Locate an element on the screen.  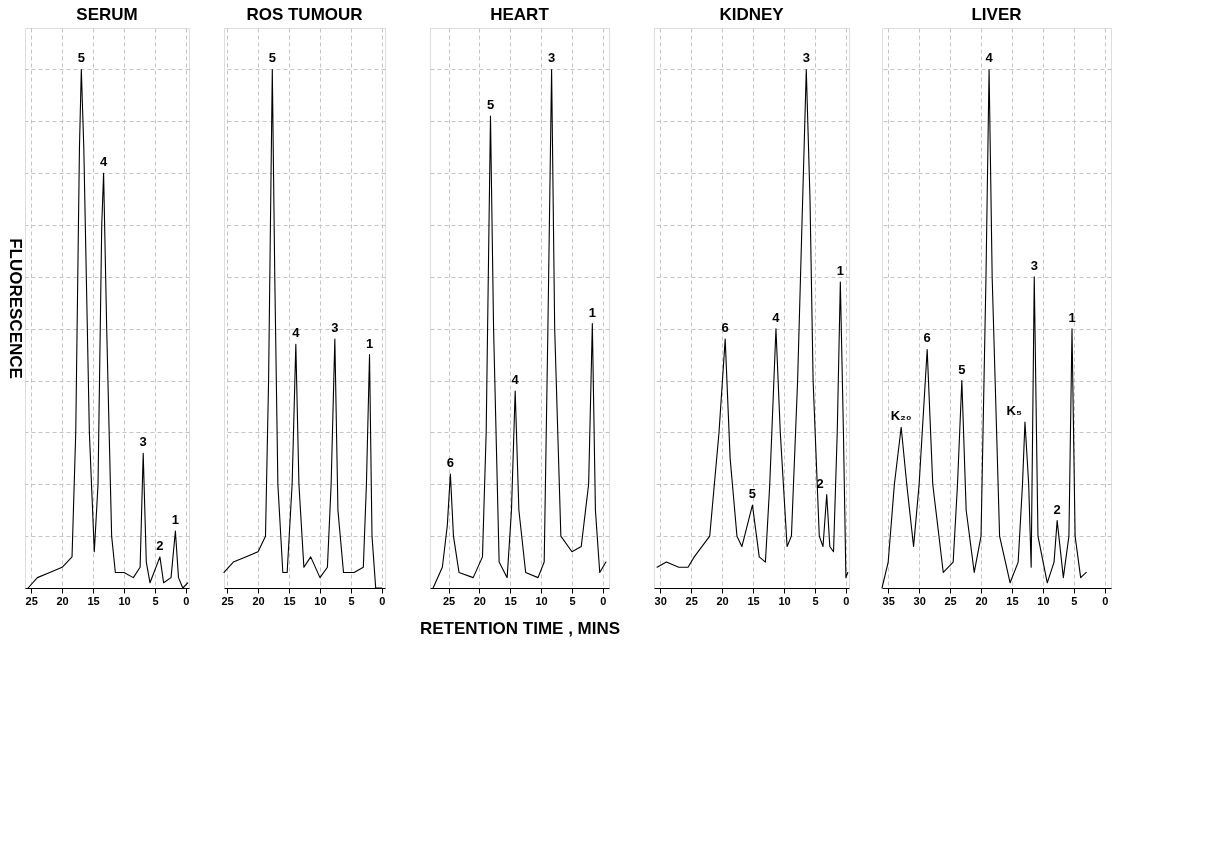
x-axis-title: RETENTION TIME , MINS is located at coordinates (520, 628).